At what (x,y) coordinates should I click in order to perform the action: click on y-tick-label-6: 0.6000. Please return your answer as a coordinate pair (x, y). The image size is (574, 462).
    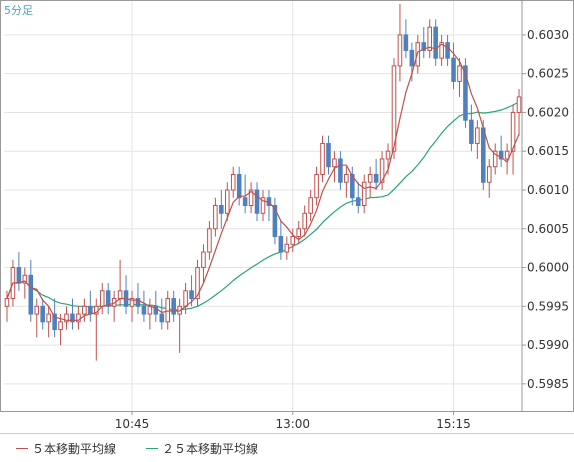
    Looking at the image, I should click on (548, 268).